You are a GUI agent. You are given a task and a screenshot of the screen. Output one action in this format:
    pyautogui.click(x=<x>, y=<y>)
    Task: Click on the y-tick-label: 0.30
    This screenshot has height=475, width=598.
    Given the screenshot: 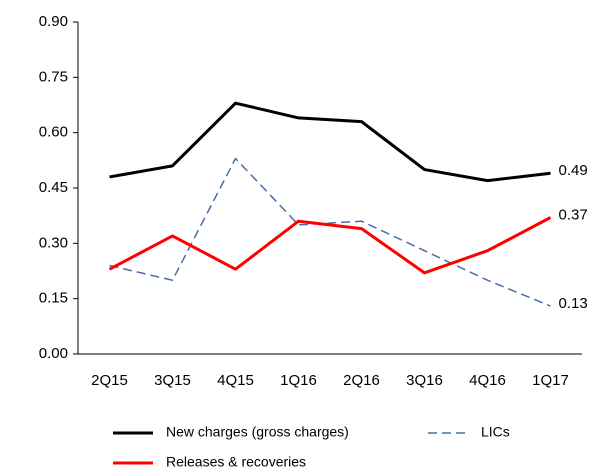 What is the action you would take?
    pyautogui.click(x=53, y=242)
    